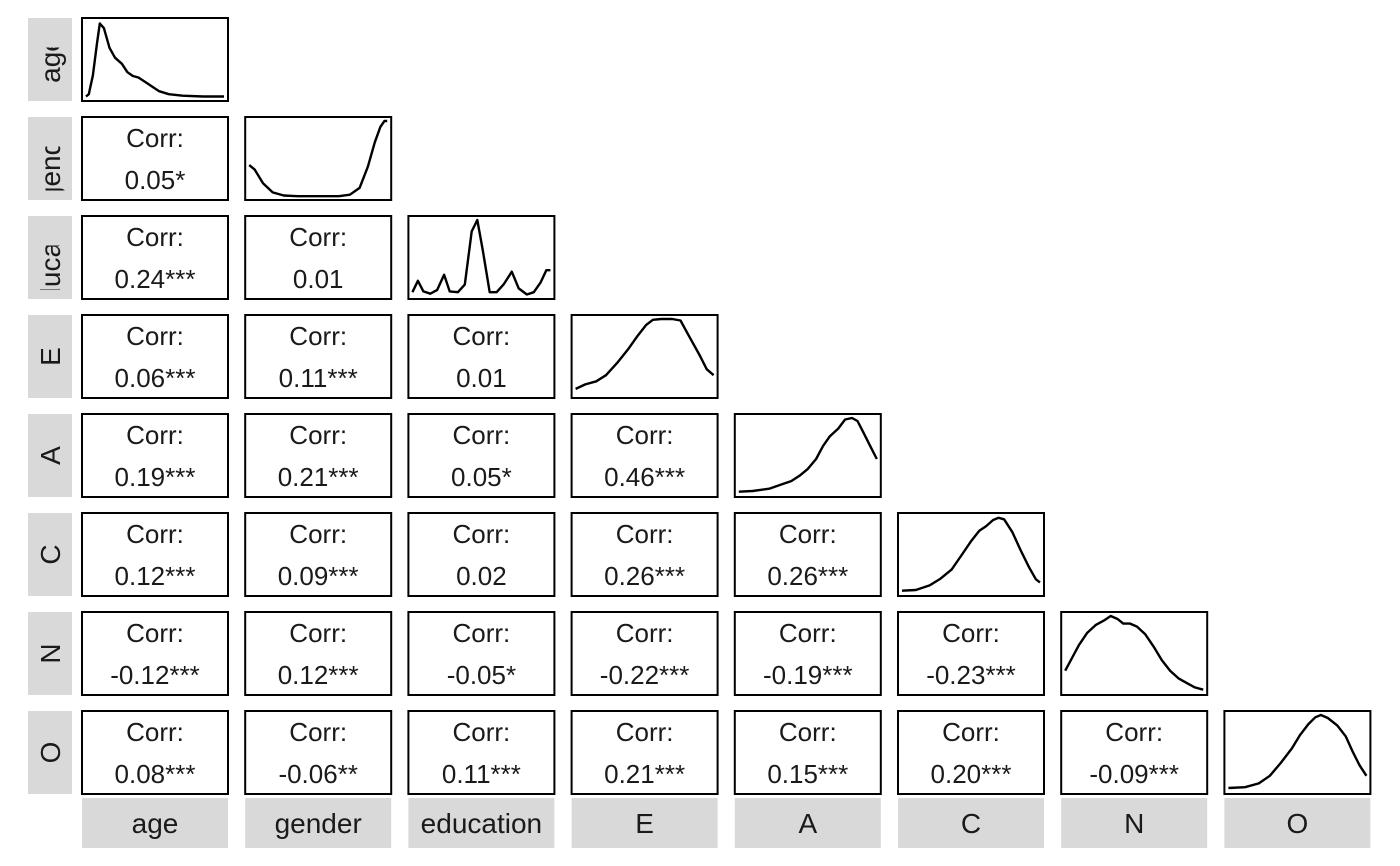 The width and height of the screenshot is (1400, 866). I want to click on corr-value: 0.24***, so click(155, 279).